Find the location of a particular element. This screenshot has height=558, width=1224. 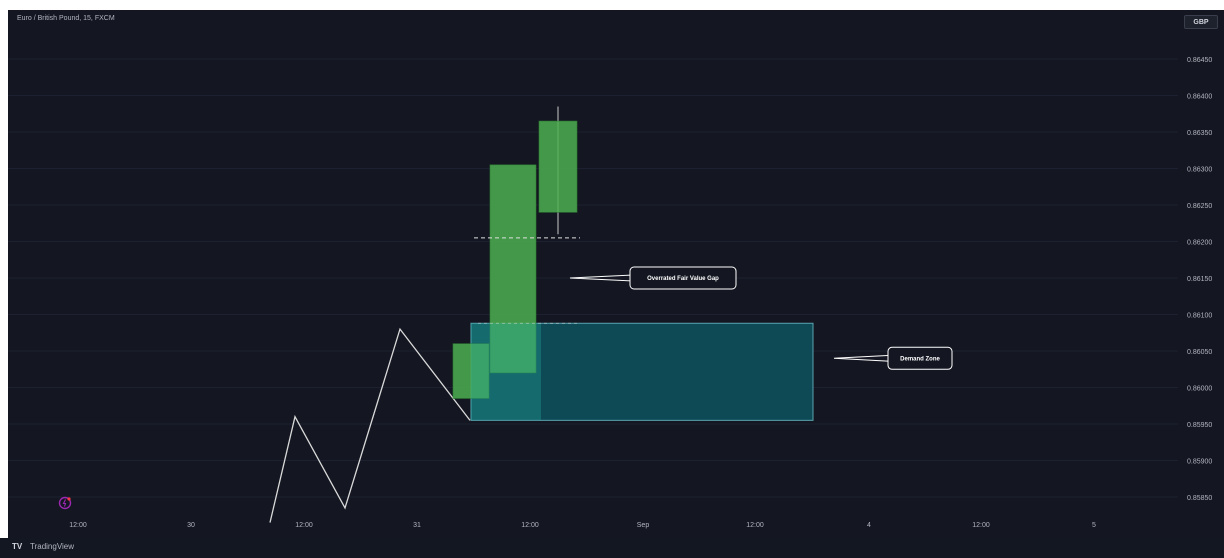

y-tick-label: 0.86250 is located at coordinates (1199, 206).